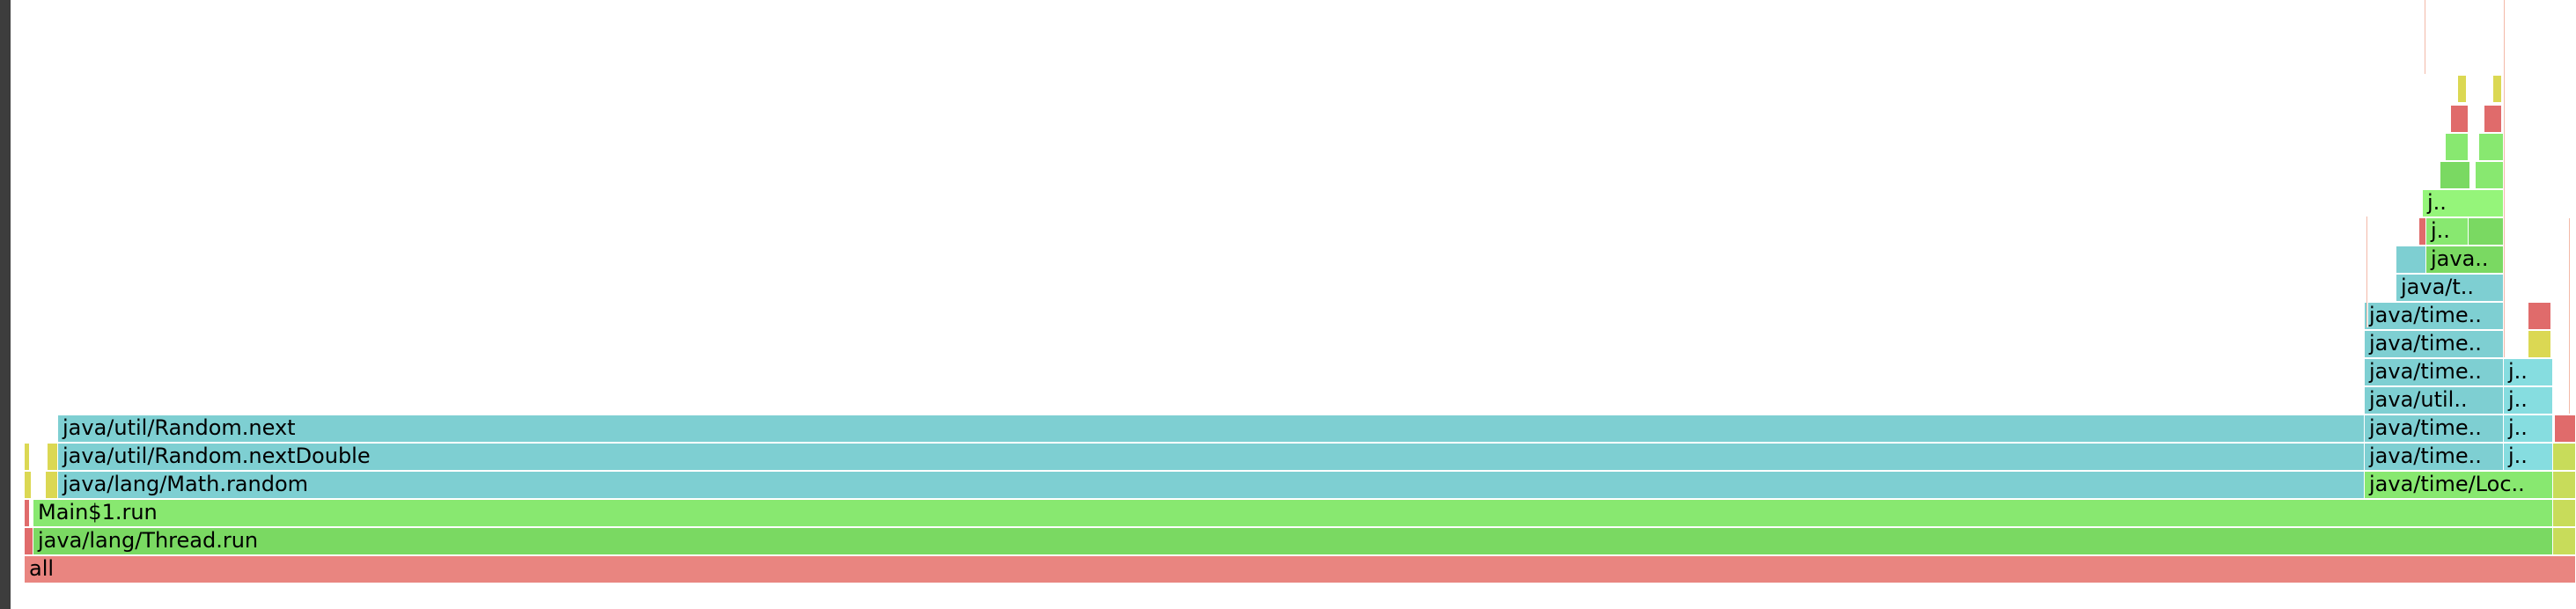 The width and height of the screenshot is (2576, 609). What do you see at coordinates (2435, 372) in the screenshot?
I see `frame-time-c: java/time..` at bounding box center [2435, 372].